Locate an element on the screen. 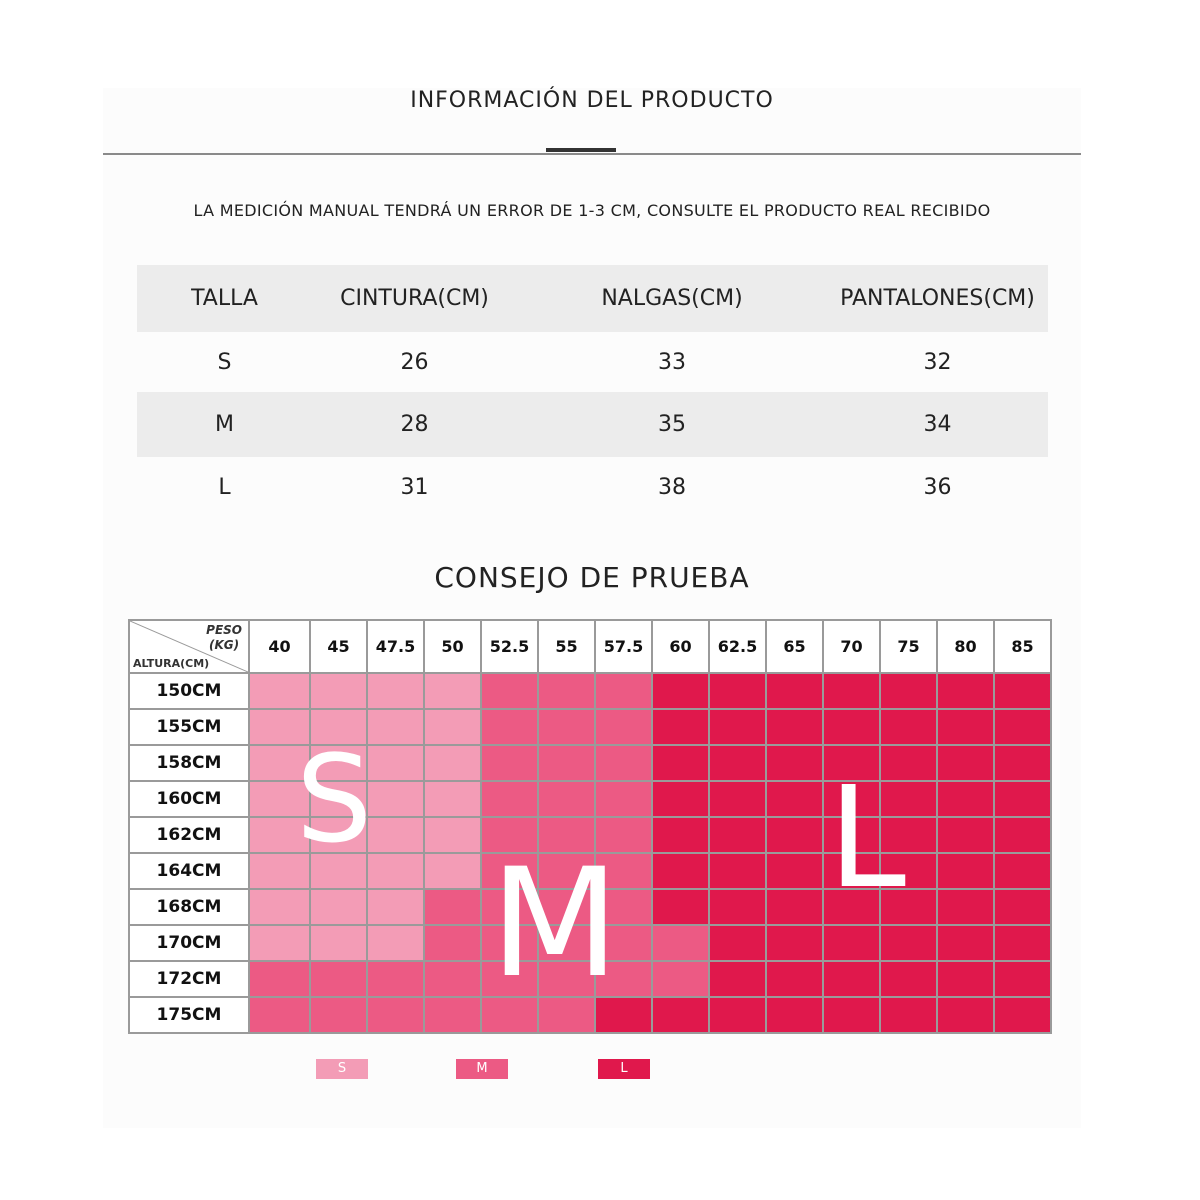 The height and width of the screenshot is (1200, 1200). height-row: 170CM is located at coordinates (590, 943).